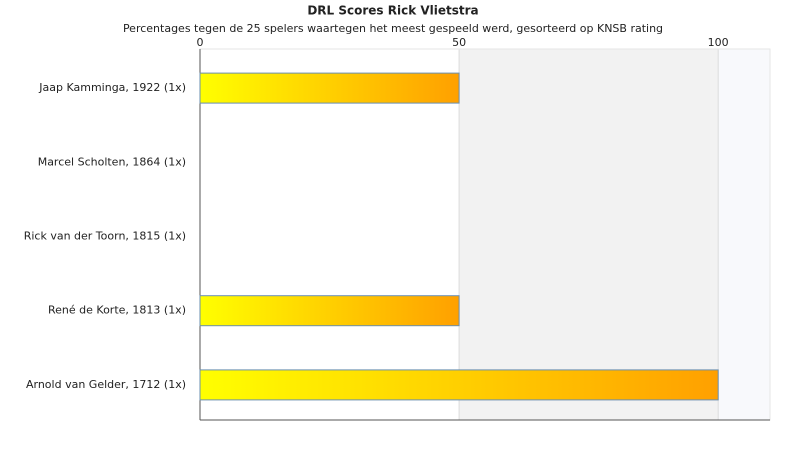  Describe the element at coordinates (117, 310) in the screenshot. I see `y-tick-label: René de Korte, 1813 (1x)` at that location.